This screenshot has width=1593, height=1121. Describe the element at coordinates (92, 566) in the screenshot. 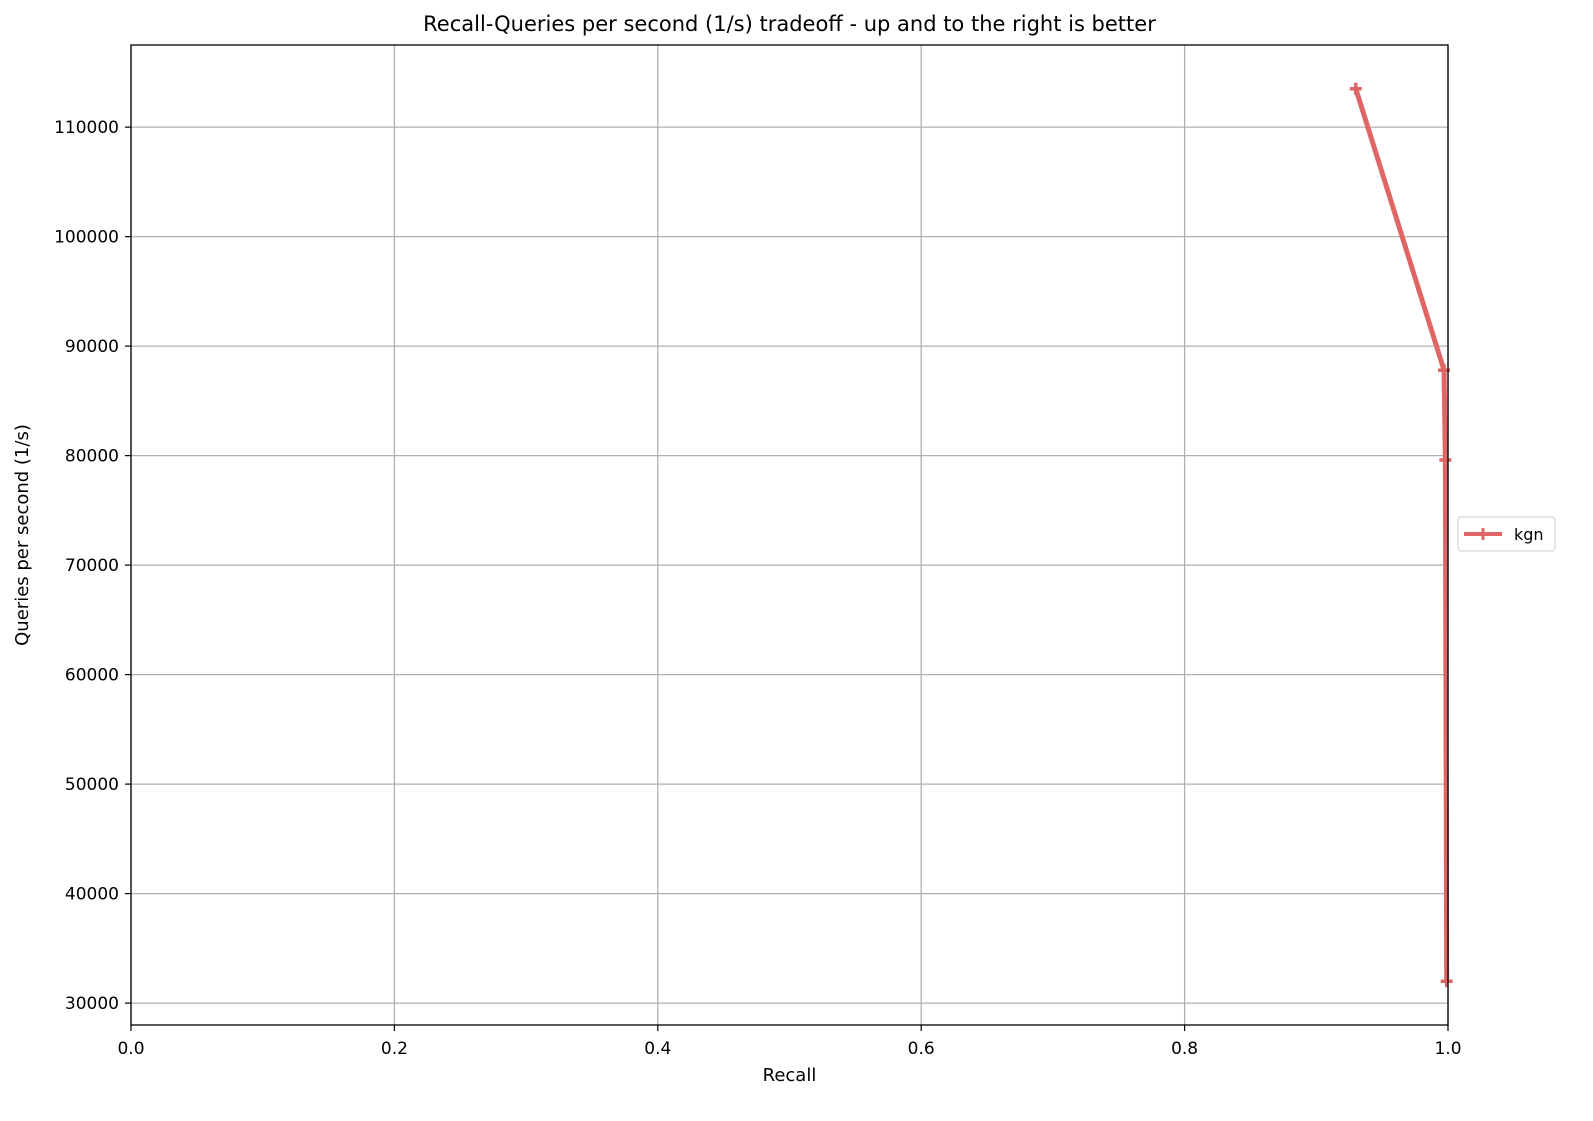

I see `y-tick-label: 70000` at that location.